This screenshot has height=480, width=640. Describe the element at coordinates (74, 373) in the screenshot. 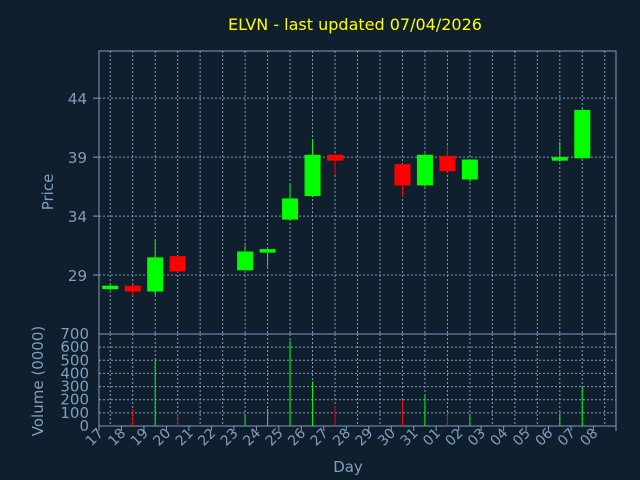

I see `volume-tick-label: 400` at that location.